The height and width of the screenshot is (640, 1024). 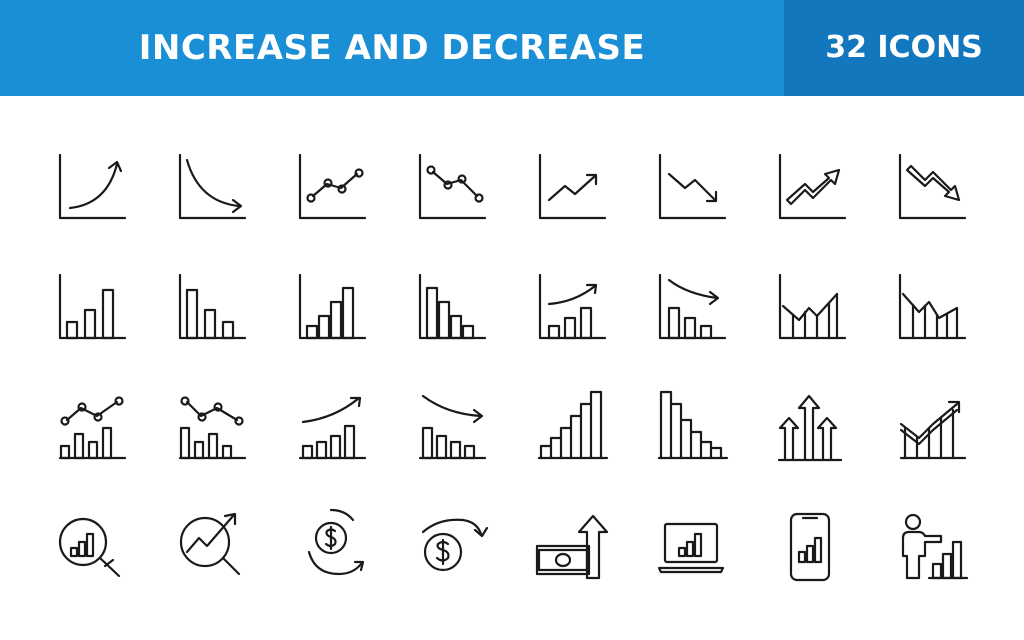 What do you see at coordinates (90, 305) in the screenshot?
I see `bars-up-icon` at bounding box center [90, 305].